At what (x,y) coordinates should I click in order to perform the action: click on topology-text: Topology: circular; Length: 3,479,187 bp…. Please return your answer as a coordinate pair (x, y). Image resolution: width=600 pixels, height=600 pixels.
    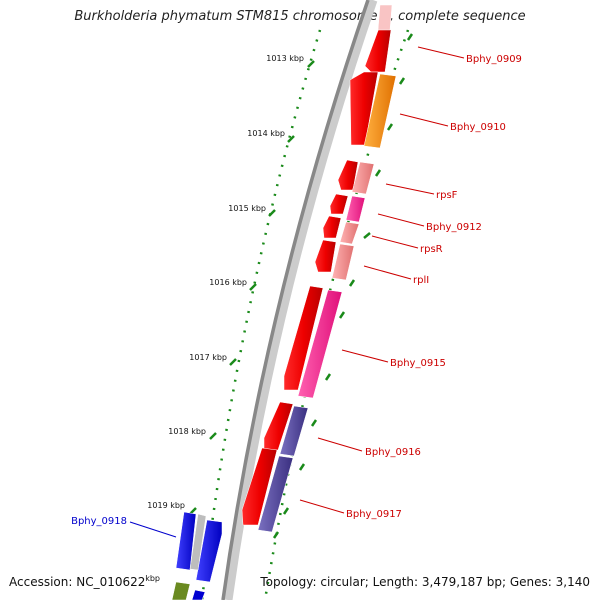
    Looking at the image, I should click on (425, 582).